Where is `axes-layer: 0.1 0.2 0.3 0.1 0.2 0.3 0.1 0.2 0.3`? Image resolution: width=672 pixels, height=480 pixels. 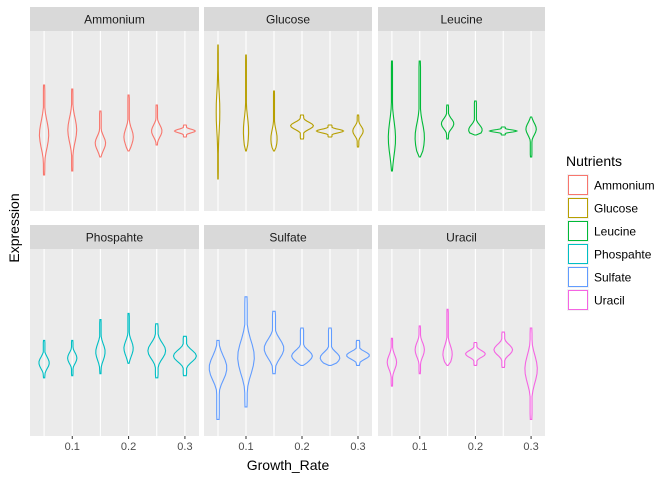 axes-layer: 0.1 0.2 0.3 0.1 0.2 0.3 0.1 0.2 0.3 is located at coordinates (302, 444).